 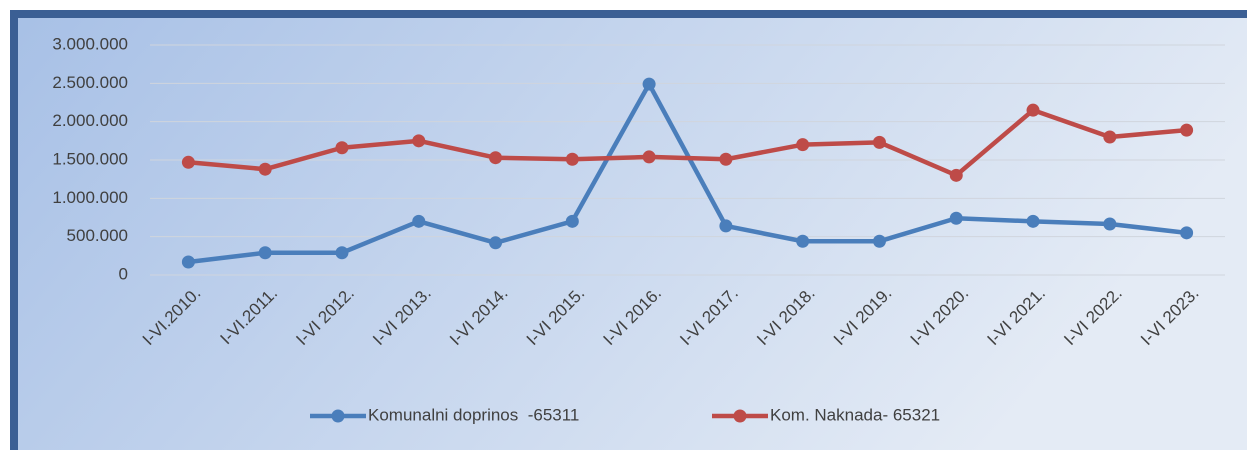 I want to click on y-tick-label: 500.000, so click(x=97, y=235).